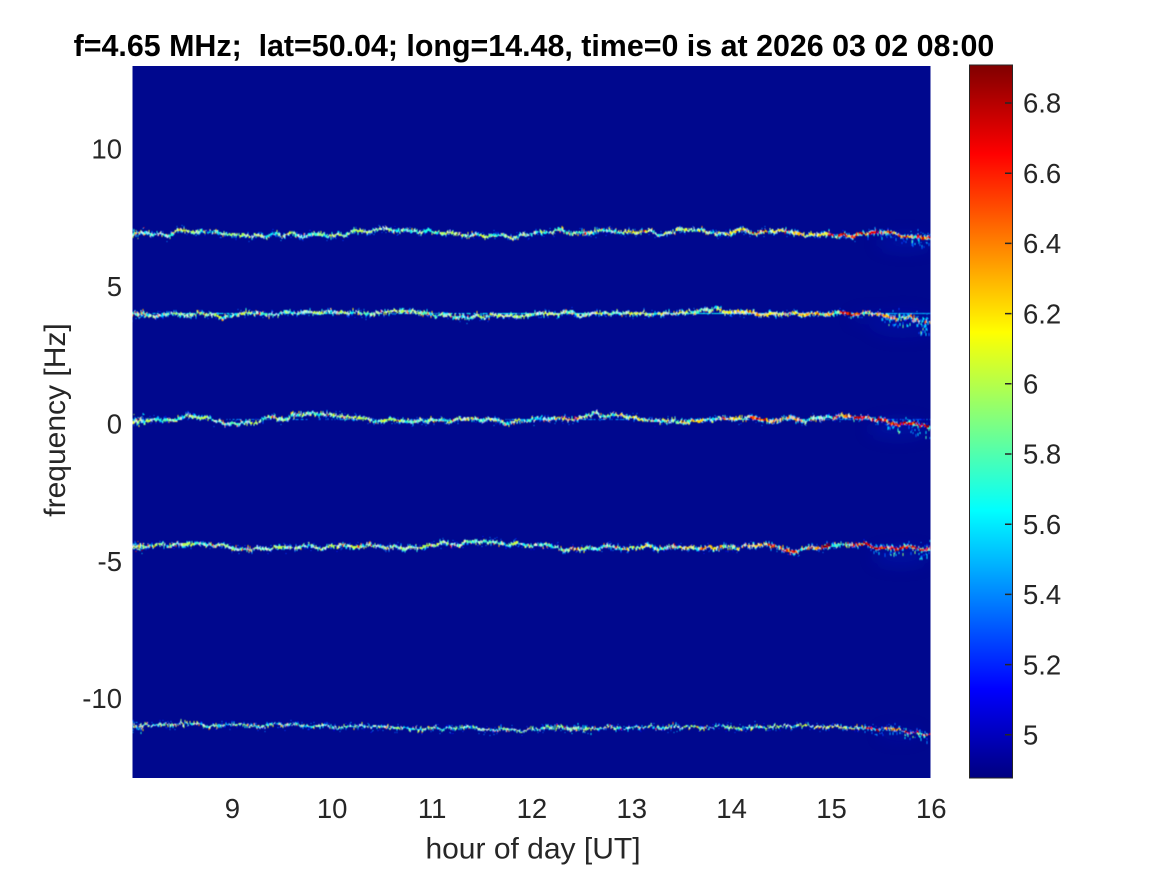 Image resolution: width=1167 pixels, height=875 pixels. What do you see at coordinates (1042, 103) in the screenshot?
I see `svg-text: 6.8` at bounding box center [1042, 103].